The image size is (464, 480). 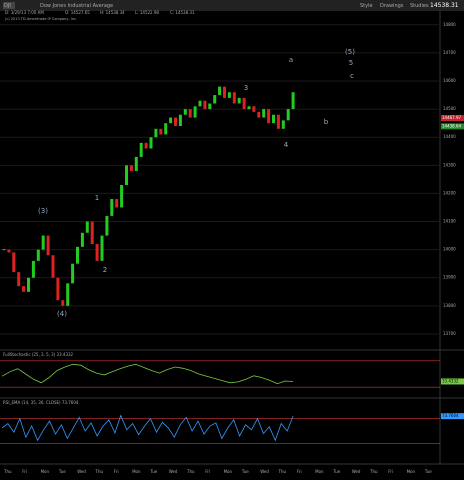 What do you see at coordinates (41, 19) in the screenshot?
I see `copyright: (c) 2013 TD Ameritrade IP Company, Inc.` at bounding box center [41, 19].